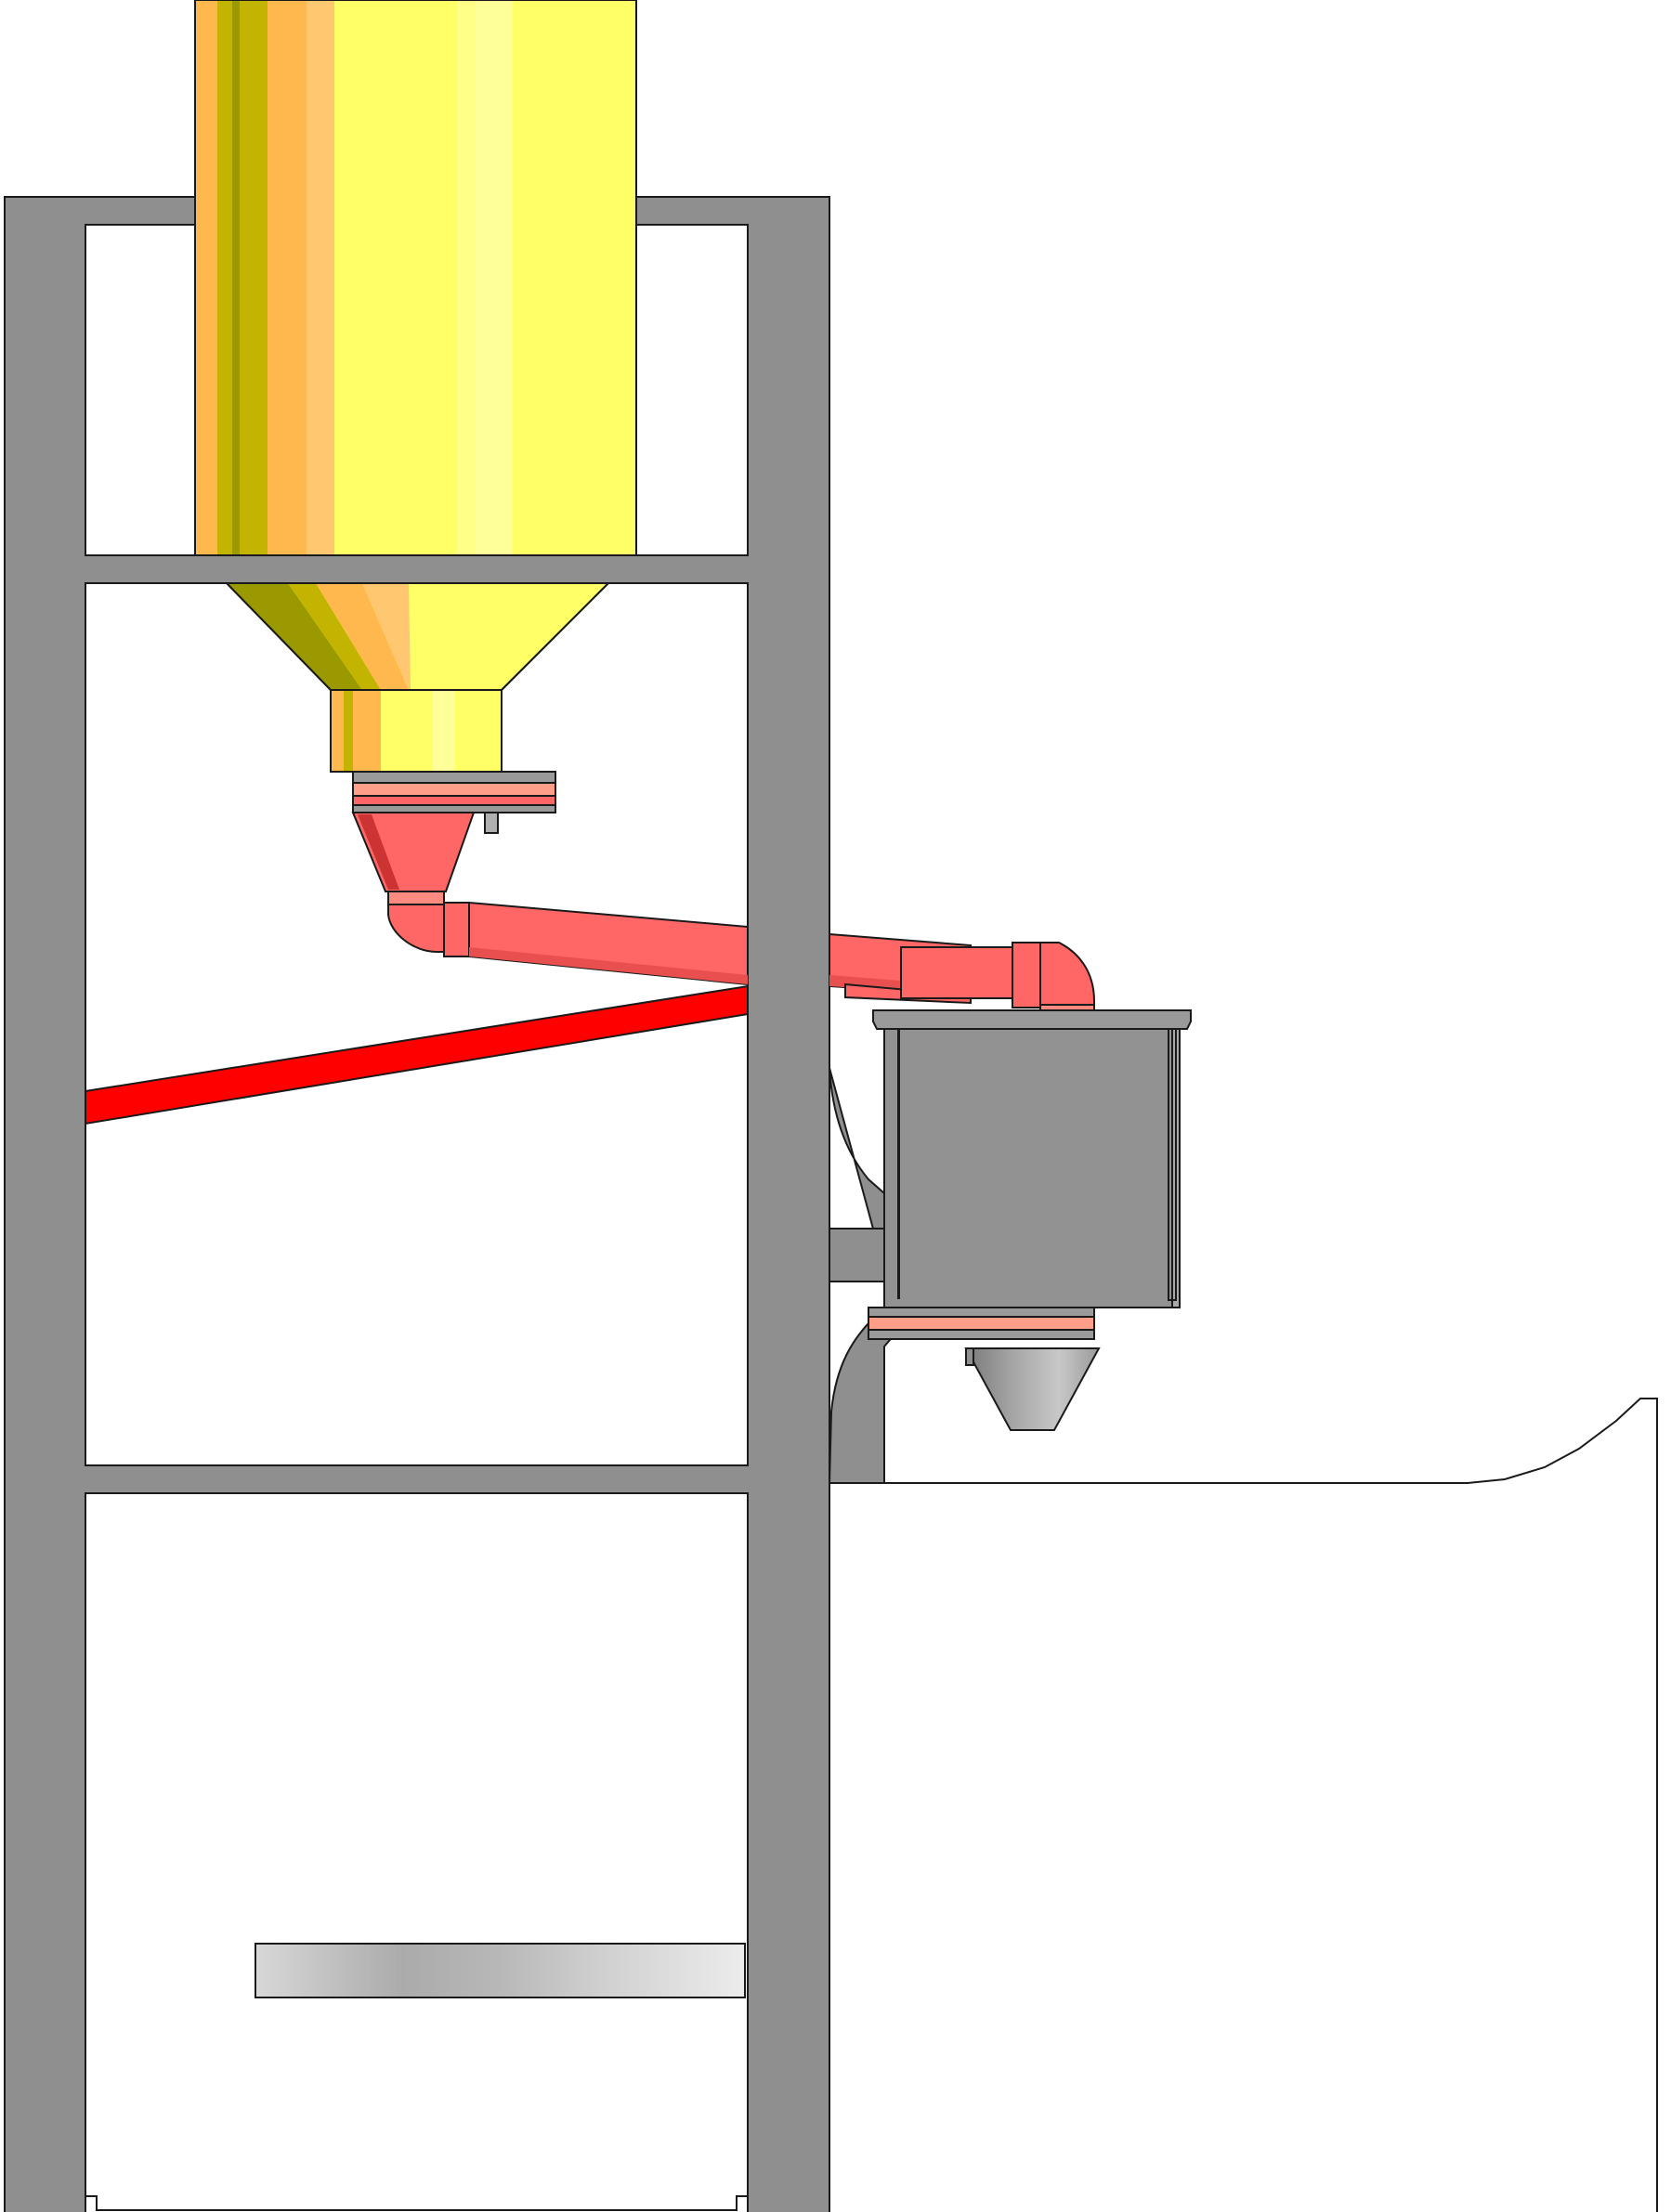 The height and width of the screenshot is (2212, 1671). I want to click on receiving-hopper, so click(1030, 1175).